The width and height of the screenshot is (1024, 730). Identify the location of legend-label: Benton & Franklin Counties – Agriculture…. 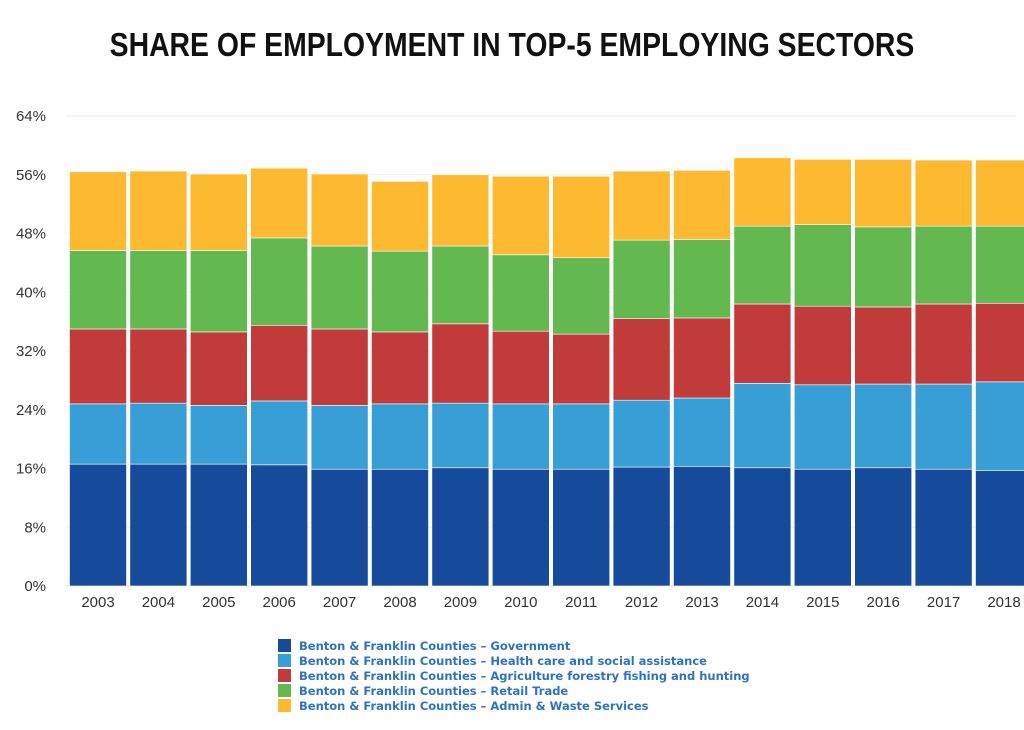
(524, 675).